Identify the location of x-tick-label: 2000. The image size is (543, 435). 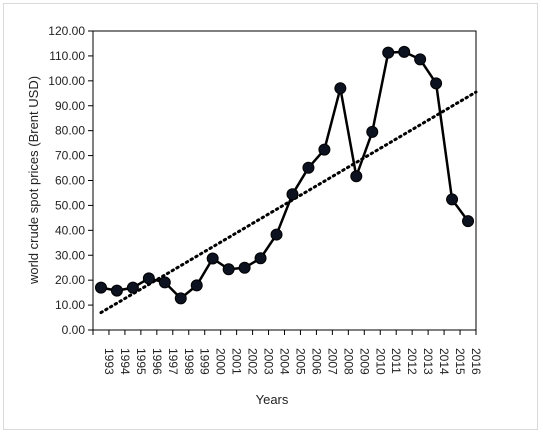
(221, 361).